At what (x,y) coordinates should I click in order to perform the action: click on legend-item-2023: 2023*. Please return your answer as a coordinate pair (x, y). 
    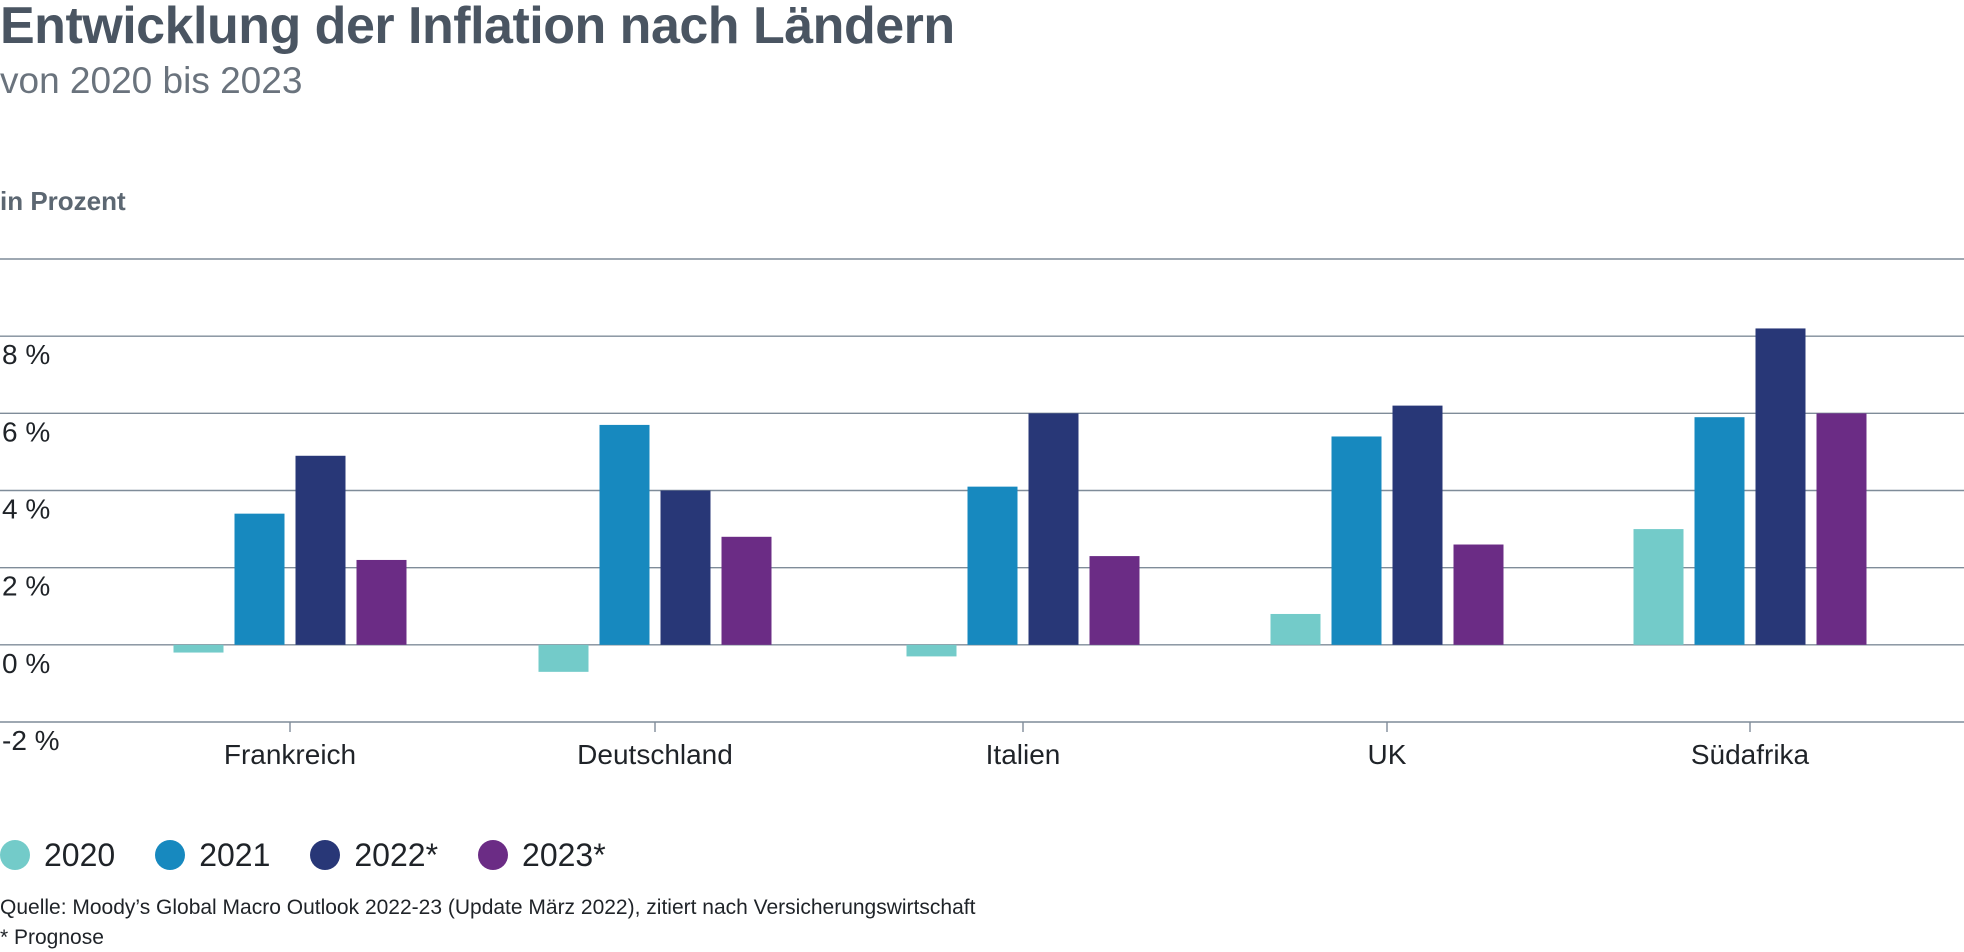
    Looking at the image, I should click on (542, 855).